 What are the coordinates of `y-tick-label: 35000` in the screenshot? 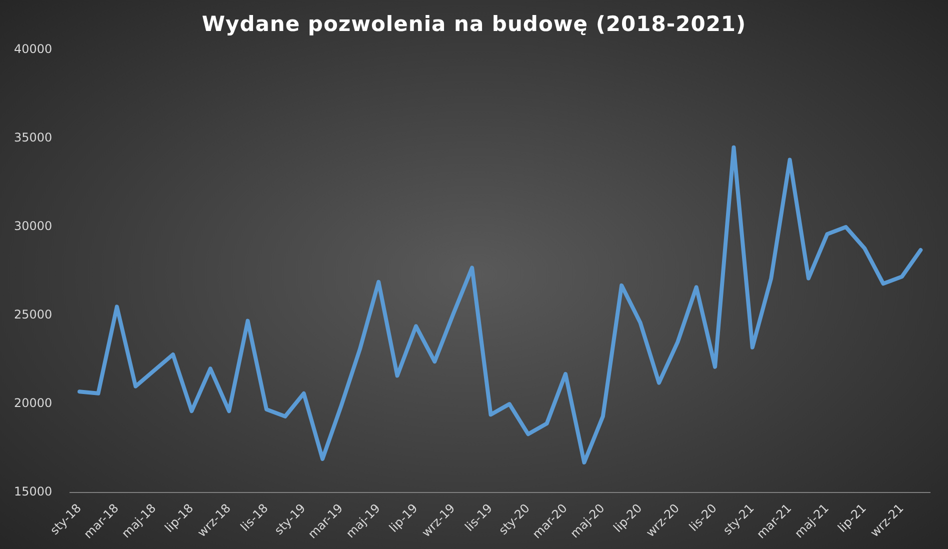 It's located at (33, 137).